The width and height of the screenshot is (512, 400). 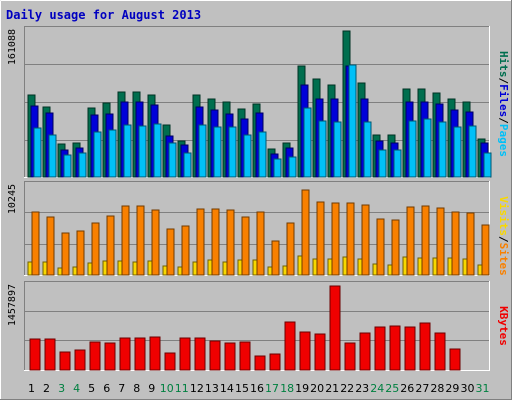 I want to click on day-label-13: 13, so click(x=212, y=388).